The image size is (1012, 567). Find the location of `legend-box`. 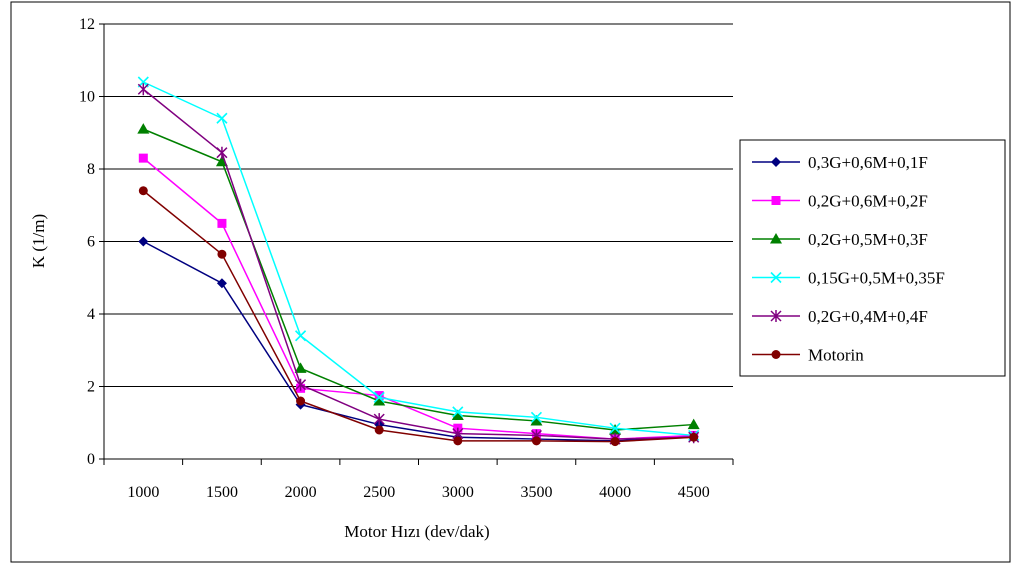

legend-box is located at coordinates (872, 258).